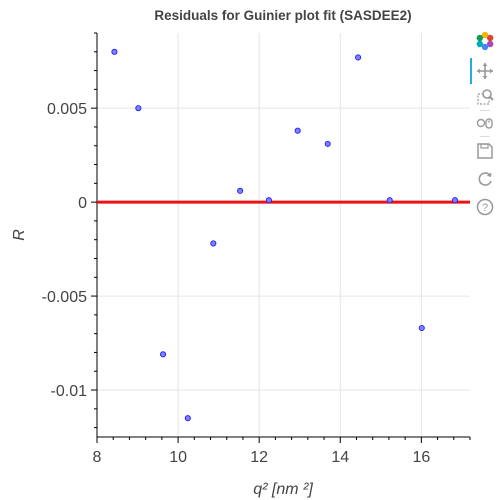  What do you see at coordinates (485, 151) in the screenshot?
I see `save-icon` at bounding box center [485, 151].